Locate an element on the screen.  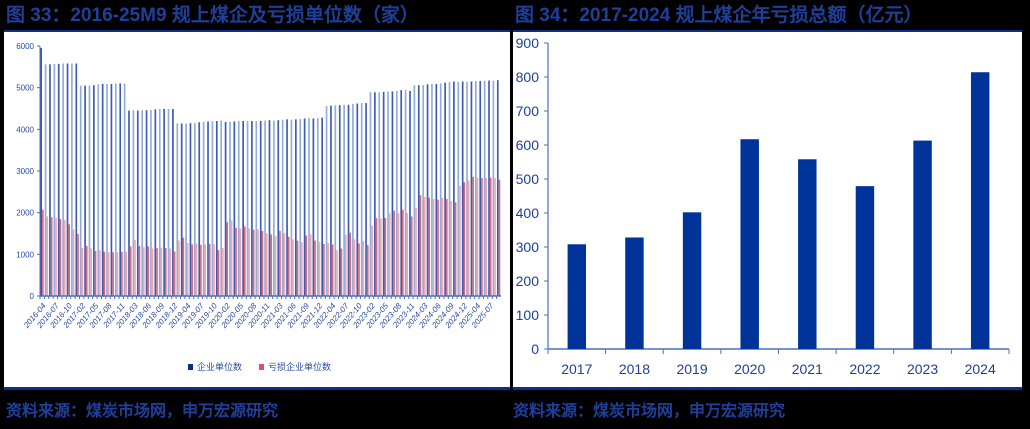
x-tick-label: 2022 is located at coordinates (864, 369).